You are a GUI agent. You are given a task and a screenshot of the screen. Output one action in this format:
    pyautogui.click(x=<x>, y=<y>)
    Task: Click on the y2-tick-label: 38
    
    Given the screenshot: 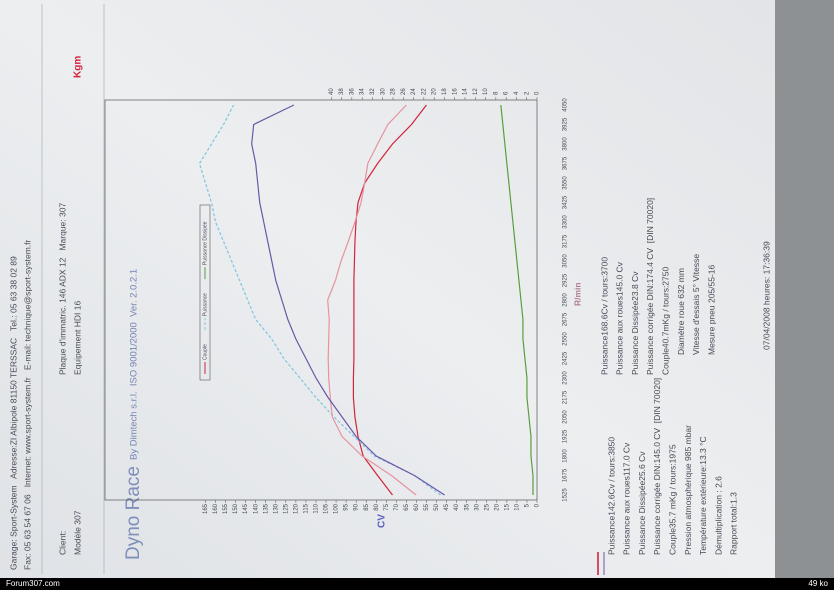 What is the action you would take?
    pyautogui.click(x=342, y=91)
    